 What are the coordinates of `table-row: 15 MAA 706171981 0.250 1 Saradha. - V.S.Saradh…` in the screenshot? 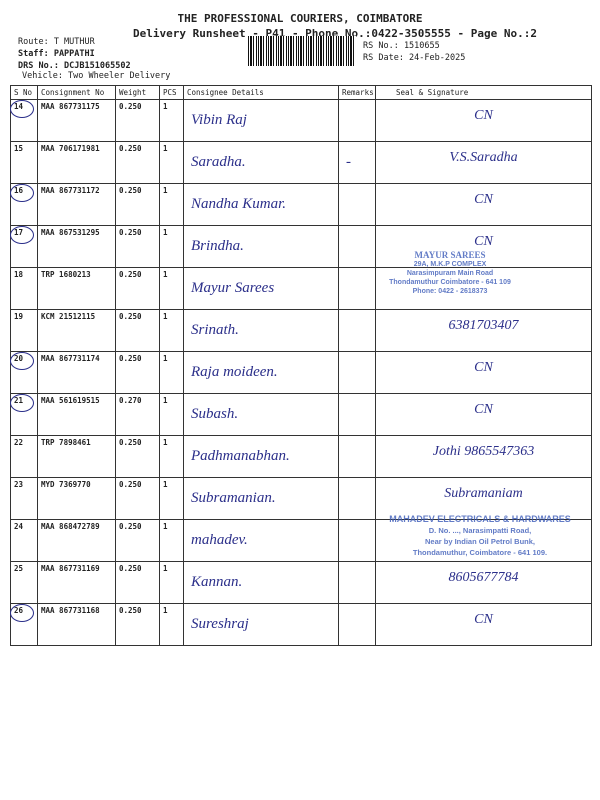 It's located at (301, 162).